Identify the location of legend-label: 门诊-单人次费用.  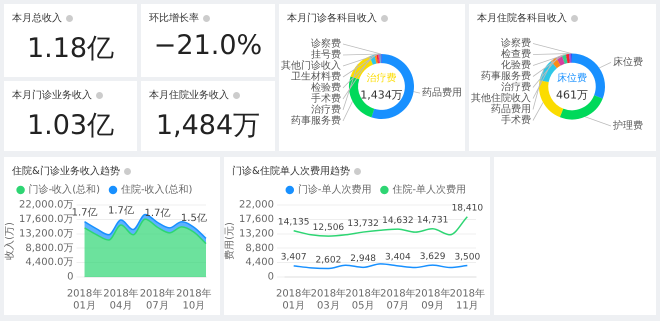
(335, 190).